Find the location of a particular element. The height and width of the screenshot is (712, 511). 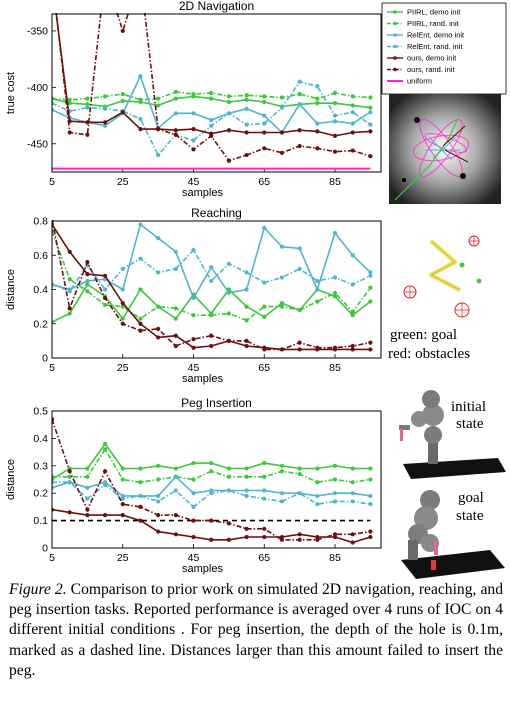

legend-item-piirl-demo-init: PIIRL, demo init is located at coordinates (424, 12).